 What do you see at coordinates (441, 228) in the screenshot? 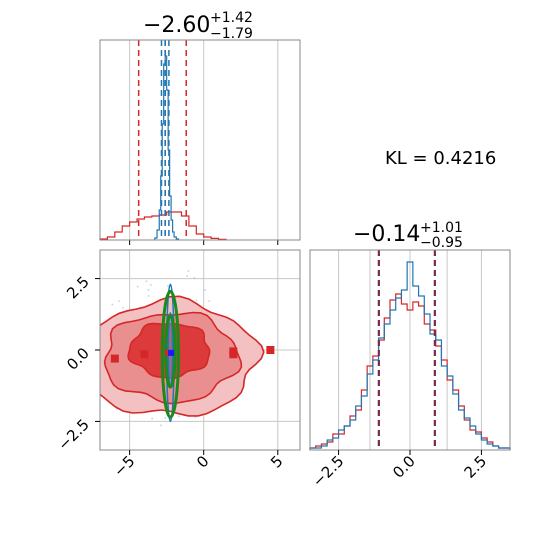
I see `y-marginal-title-sup: +1.01` at bounding box center [441, 228].